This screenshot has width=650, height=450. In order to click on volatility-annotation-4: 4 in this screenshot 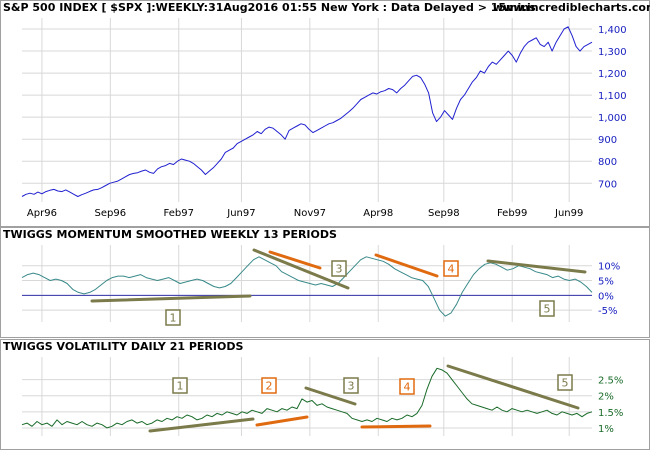, I will do `click(407, 386)`.